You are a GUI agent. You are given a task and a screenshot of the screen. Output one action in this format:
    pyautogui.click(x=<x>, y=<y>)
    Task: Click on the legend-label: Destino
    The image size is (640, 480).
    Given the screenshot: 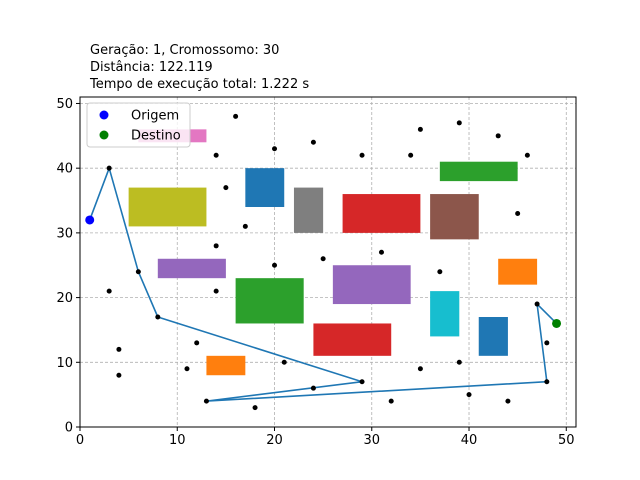 What is the action you would take?
    pyautogui.click(x=156, y=136)
    